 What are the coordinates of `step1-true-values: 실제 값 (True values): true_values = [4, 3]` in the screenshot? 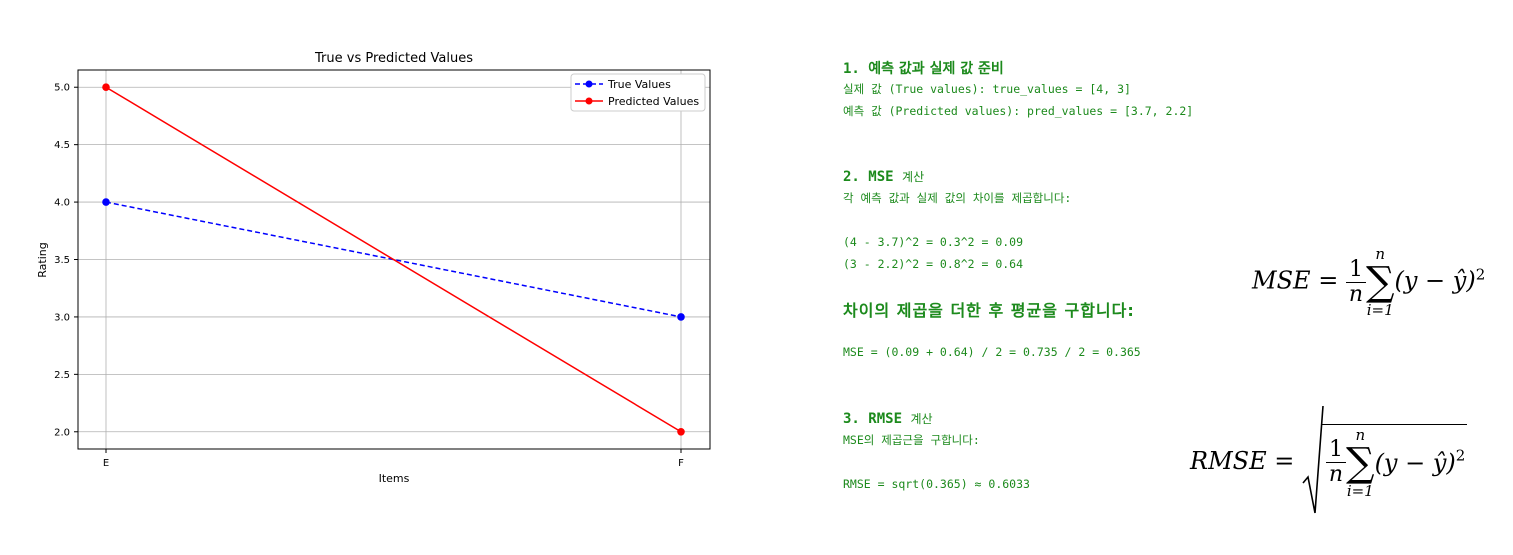 It's located at (987, 89).